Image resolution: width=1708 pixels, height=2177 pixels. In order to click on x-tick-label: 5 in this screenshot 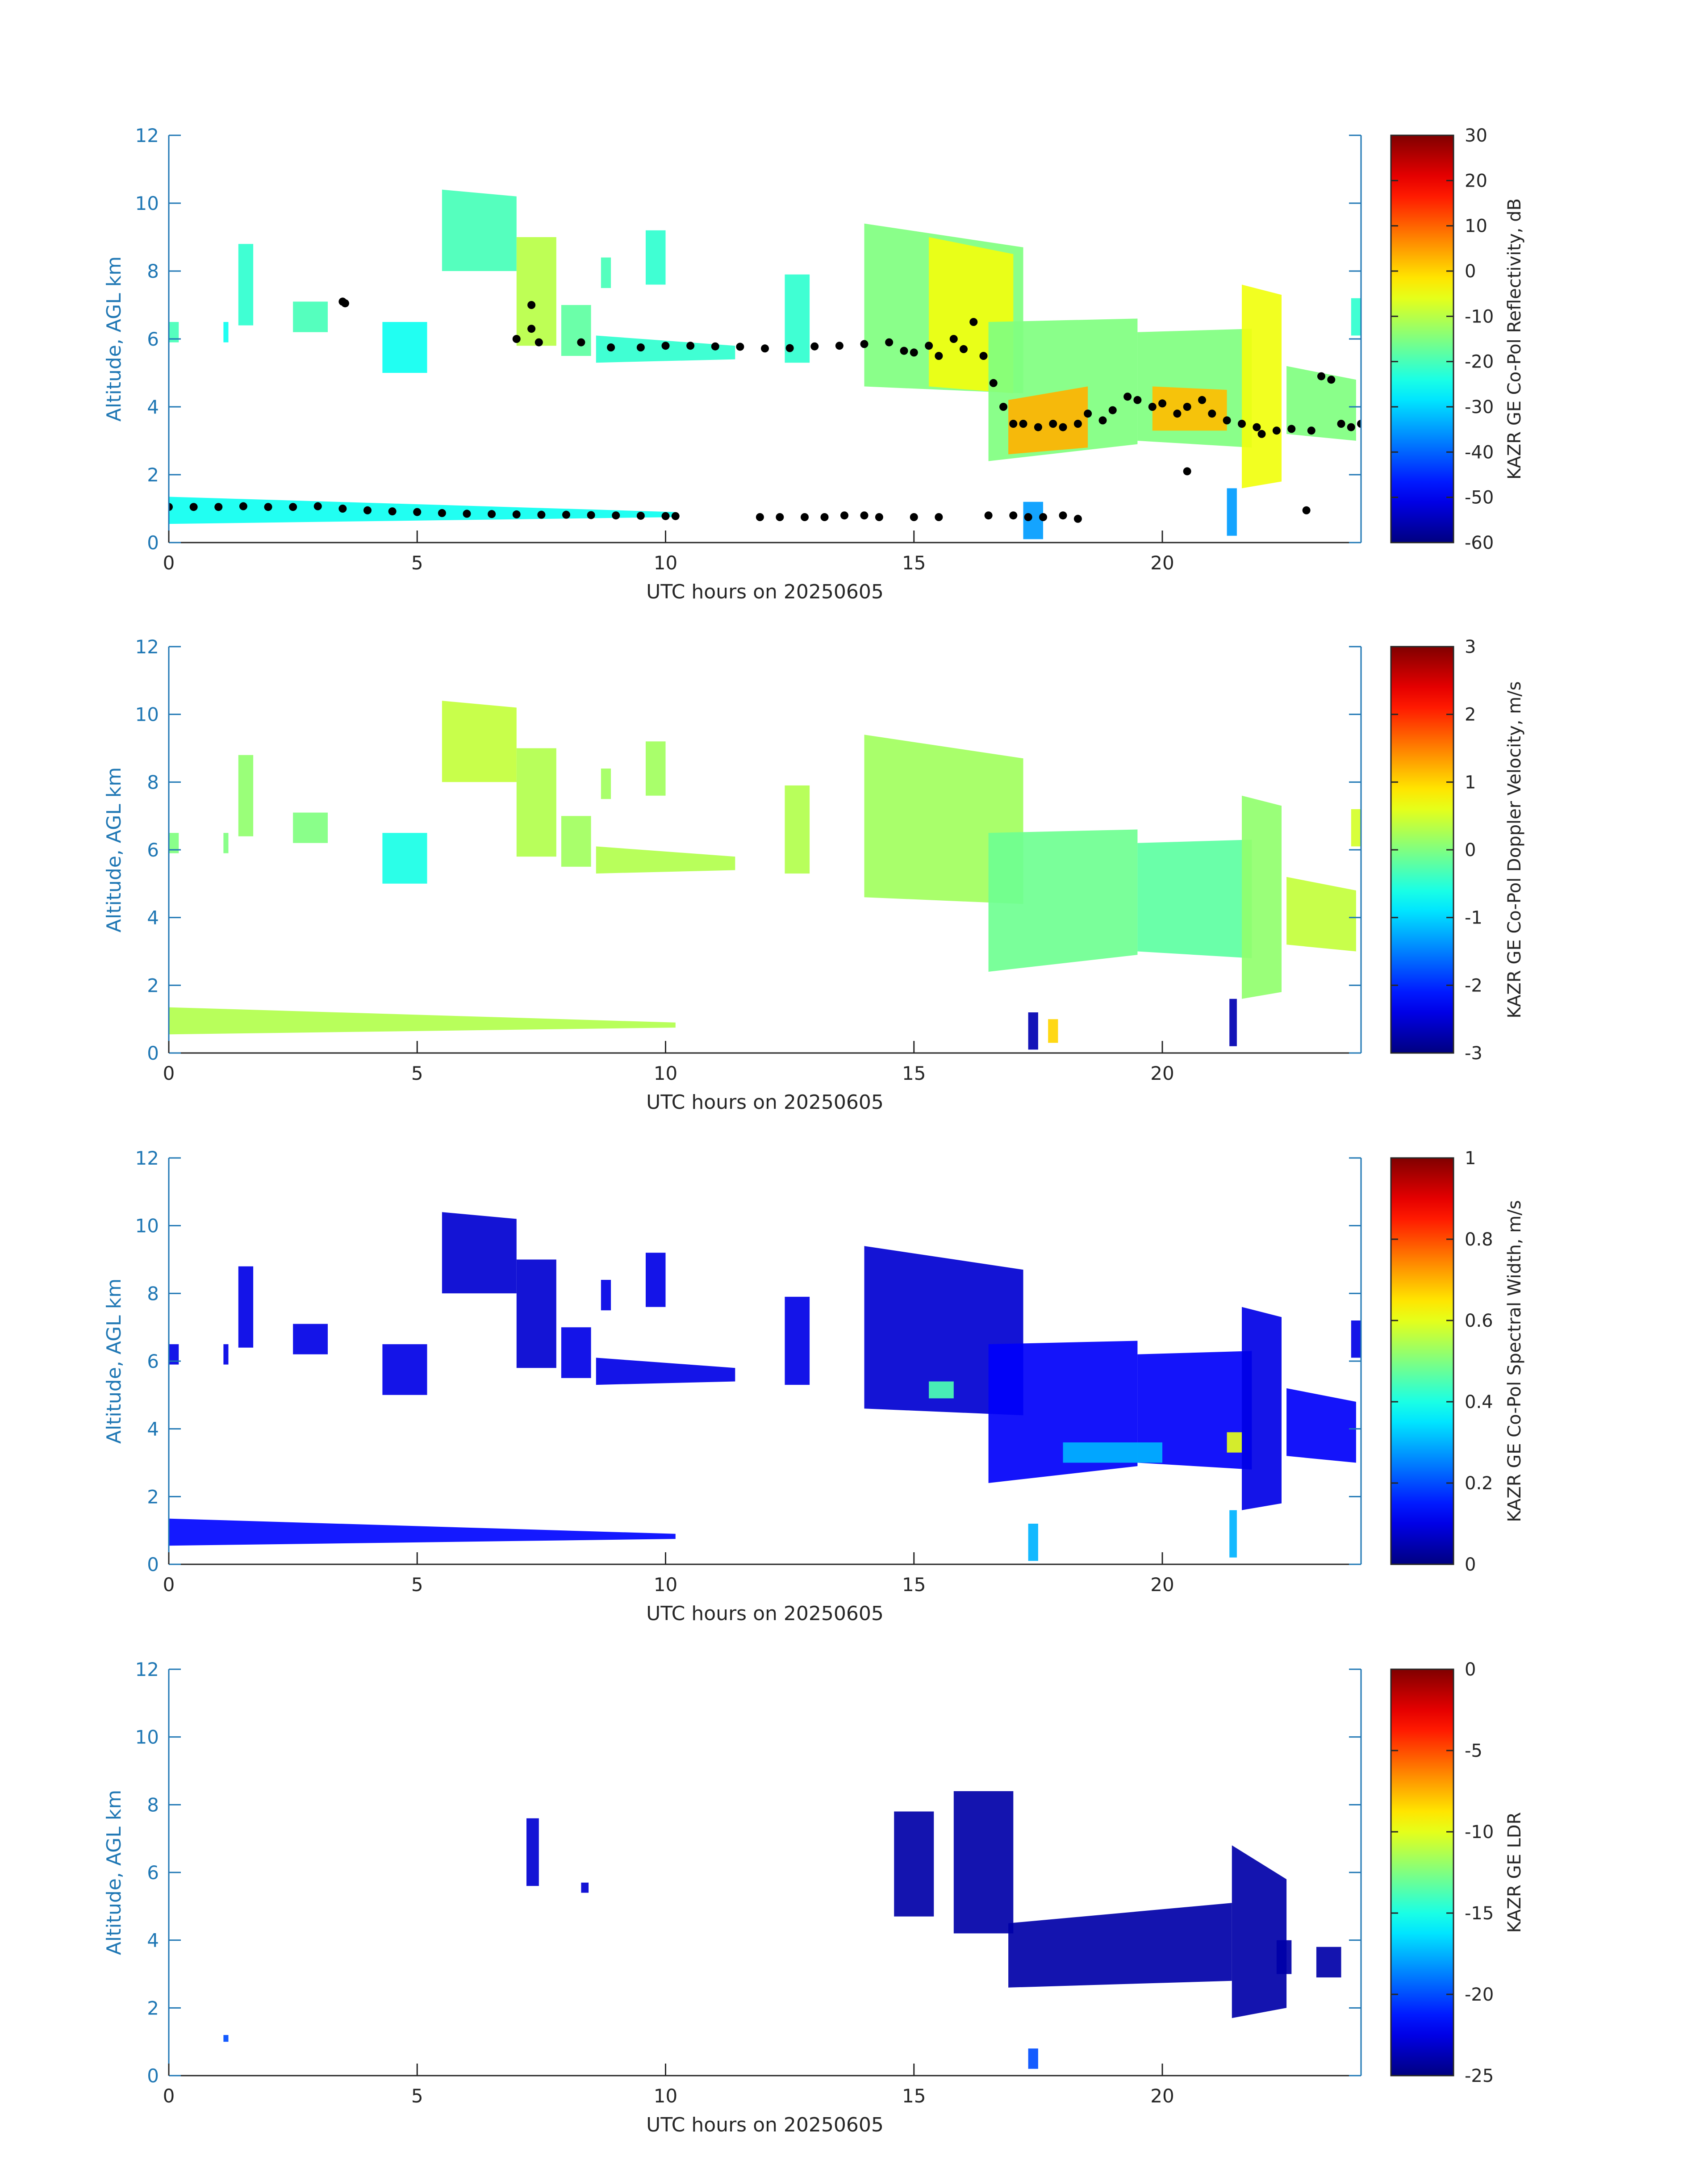, I will do `click(417, 1073)`.